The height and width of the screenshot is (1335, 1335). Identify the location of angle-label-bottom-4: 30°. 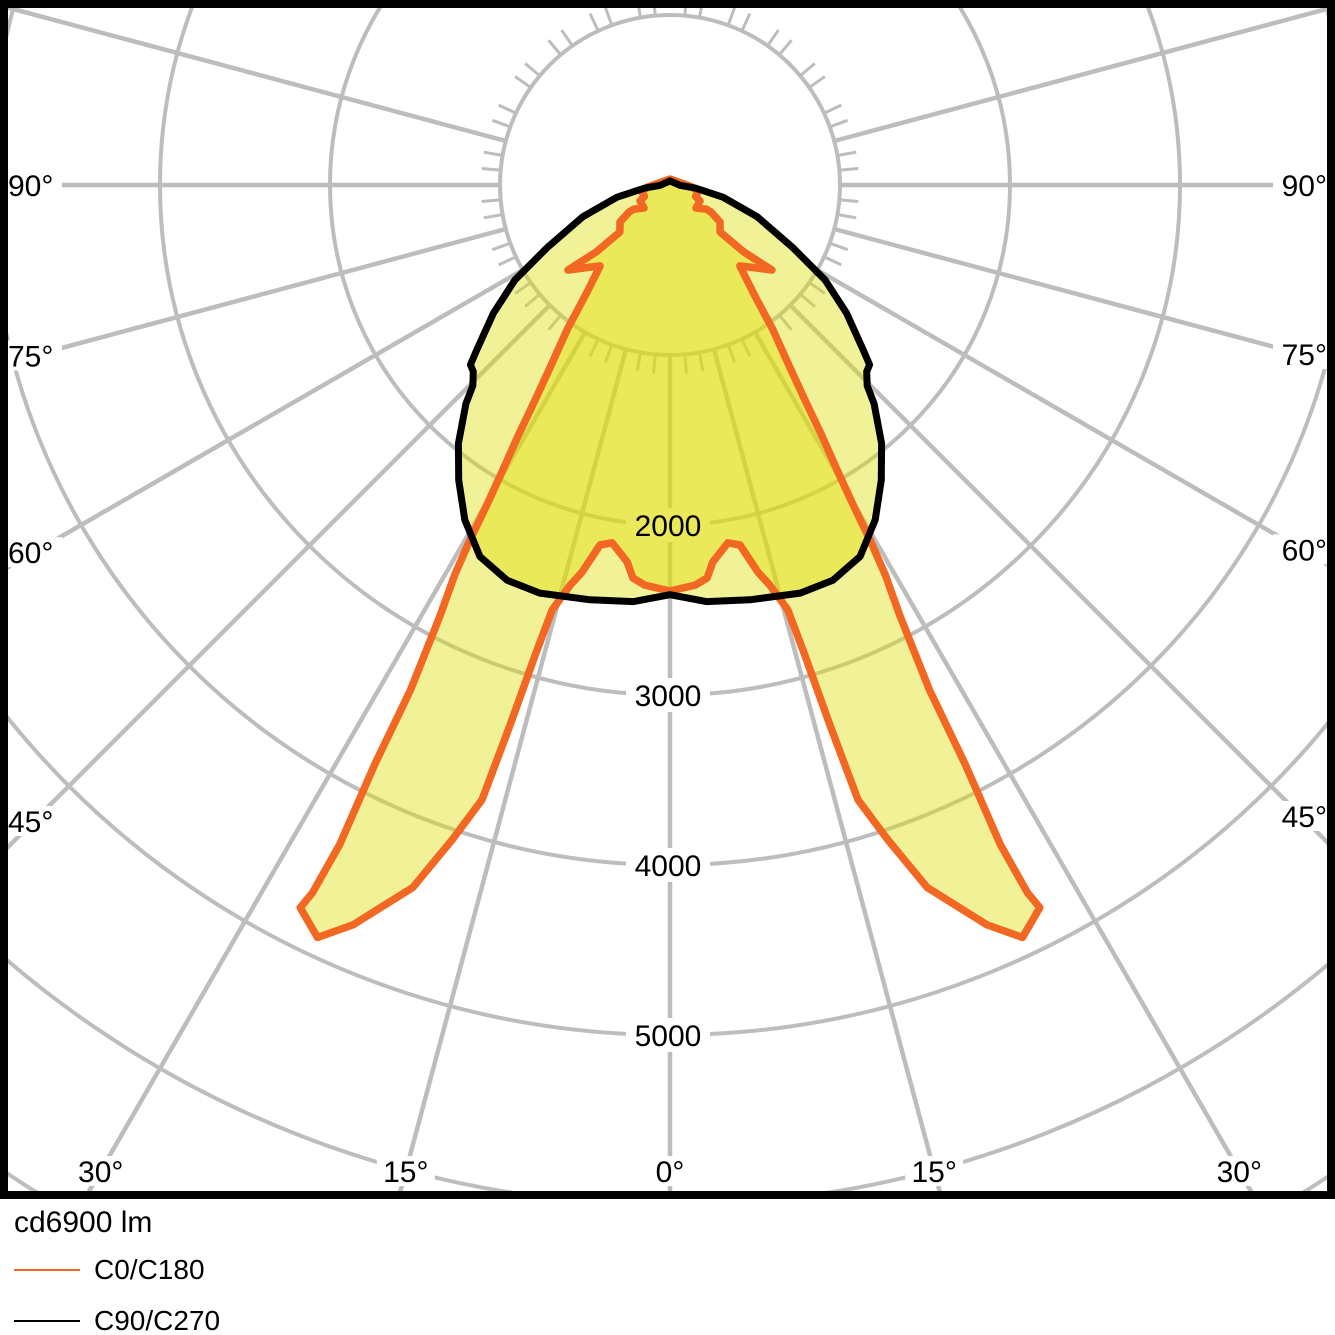
(1239, 1172).